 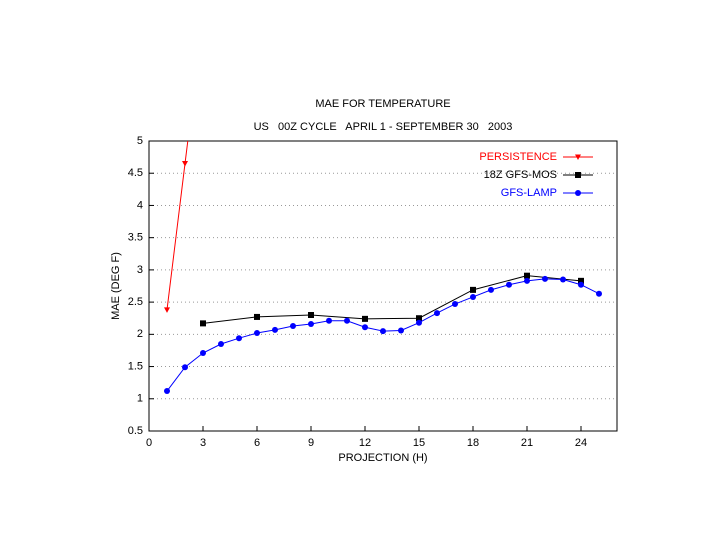 I want to click on x-tick-label: 24, so click(x=581, y=443).